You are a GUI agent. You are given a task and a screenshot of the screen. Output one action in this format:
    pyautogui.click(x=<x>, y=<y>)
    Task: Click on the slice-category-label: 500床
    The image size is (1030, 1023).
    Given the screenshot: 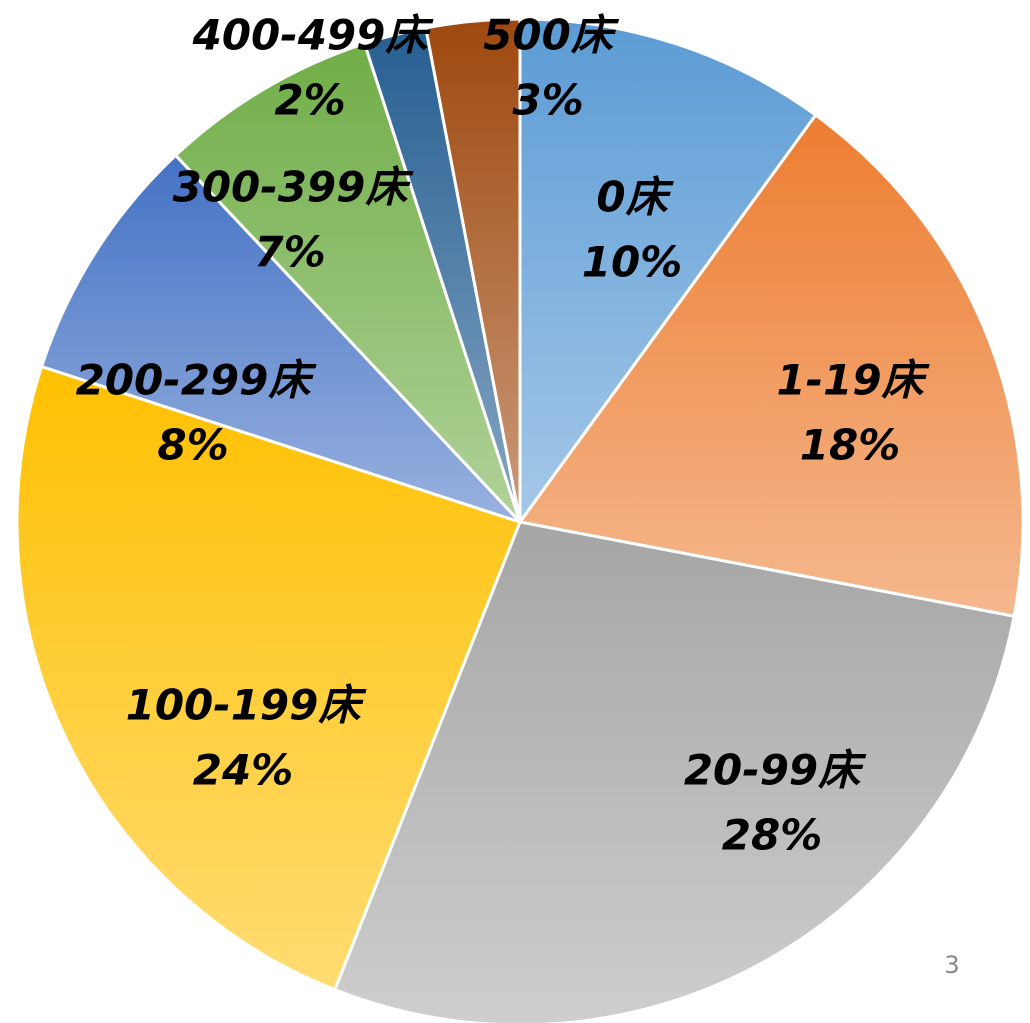 What is the action you would take?
    pyautogui.click(x=551, y=35)
    